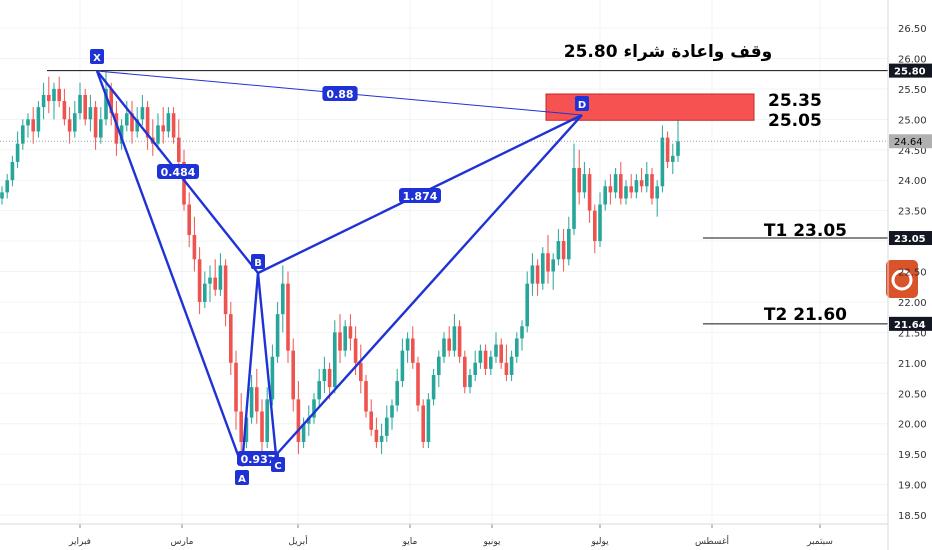 Image resolution: width=932 pixels, height=550 pixels. I want to click on target-2-note: T2 21.60, so click(805, 315).